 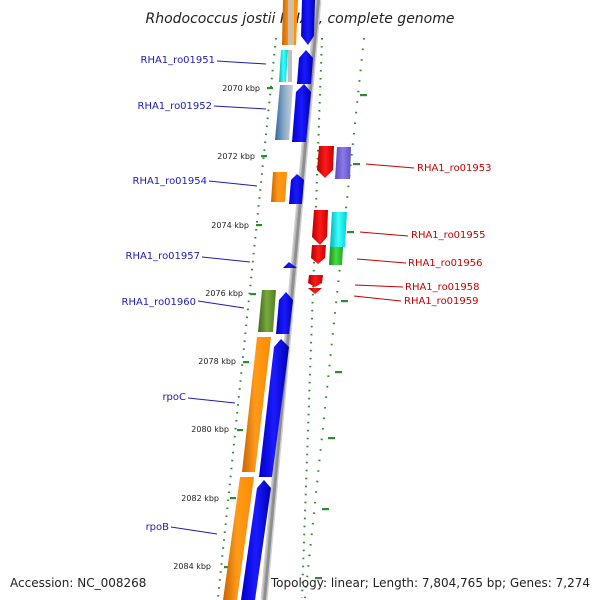 I want to click on scale-label: 2080 kbp, so click(x=210, y=429).